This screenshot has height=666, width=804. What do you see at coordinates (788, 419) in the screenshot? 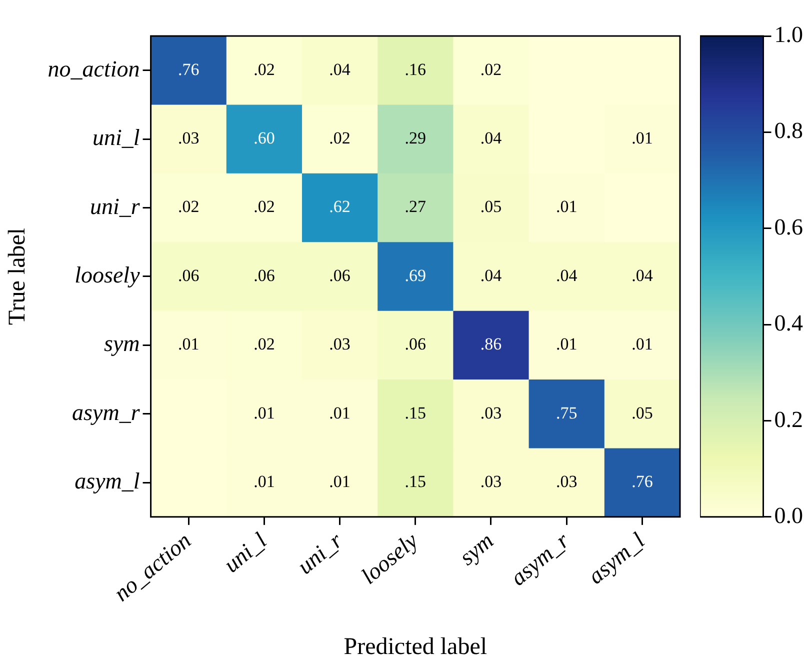
I see `color-bar-label: 0.2` at bounding box center [788, 419].